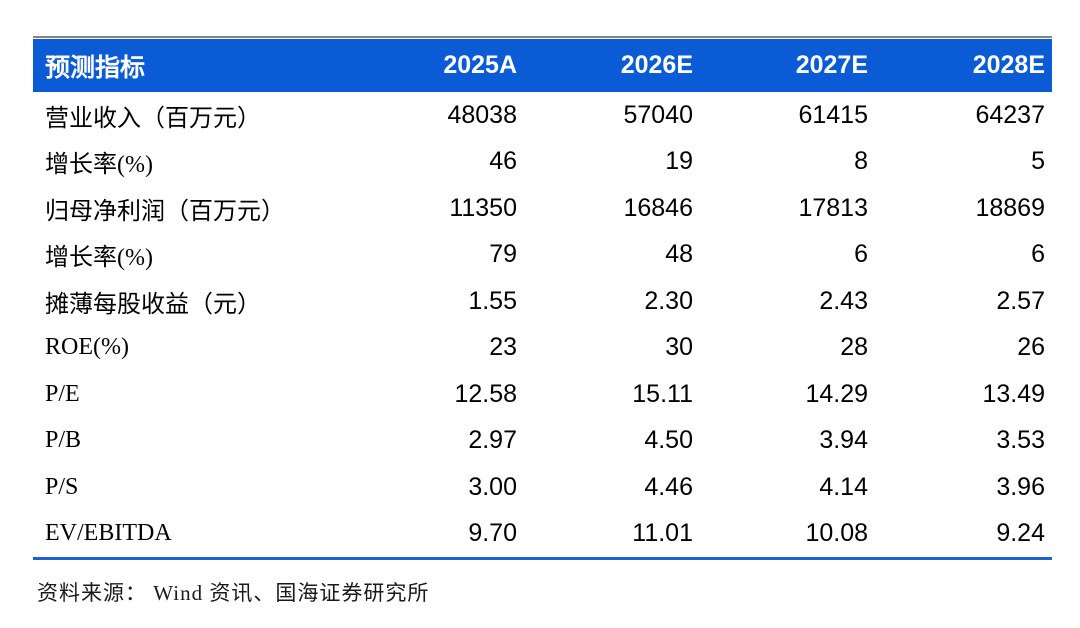 The image size is (1080, 628). Describe the element at coordinates (963, 115) in the screenshot. I see `row-value: 64237` at that location.